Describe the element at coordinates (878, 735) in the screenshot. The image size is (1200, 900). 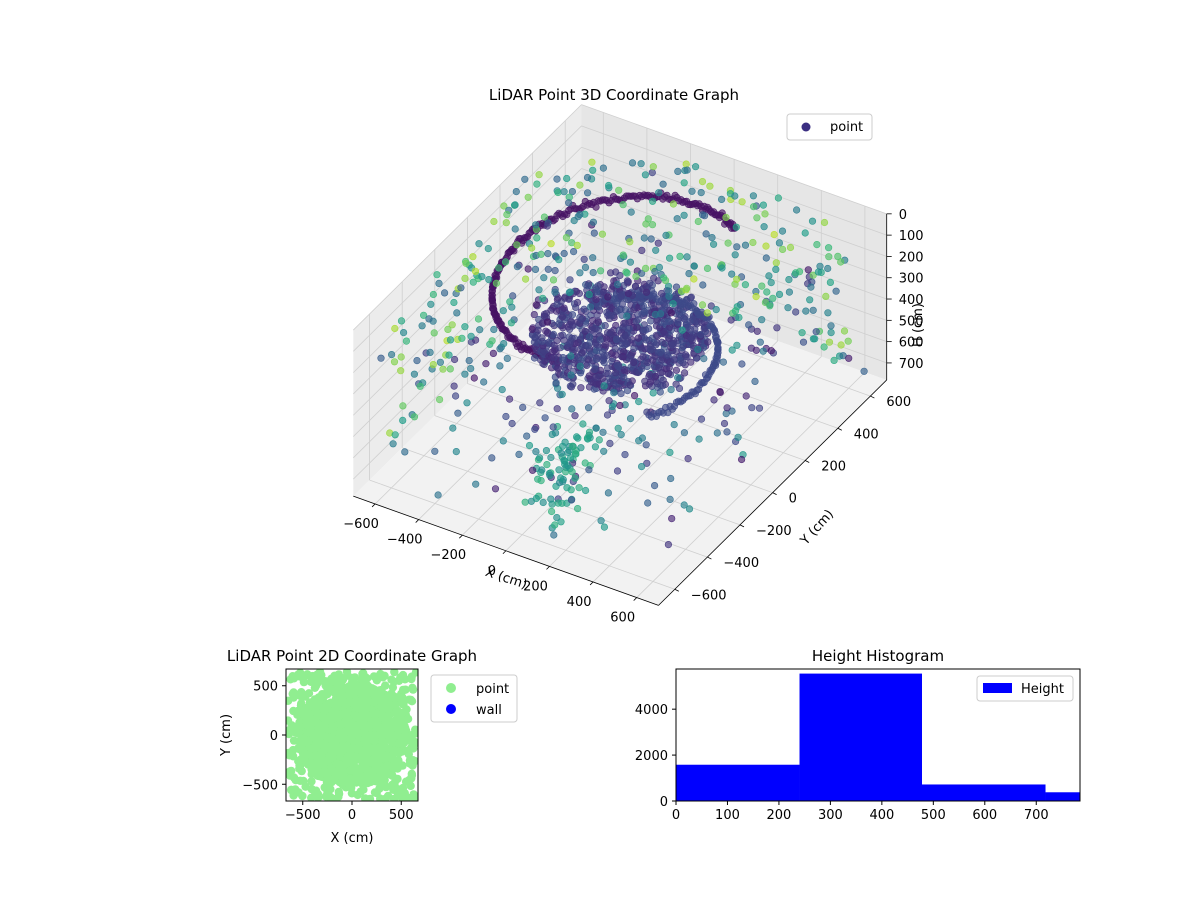
I see `axes-frame-histogram` at that location.